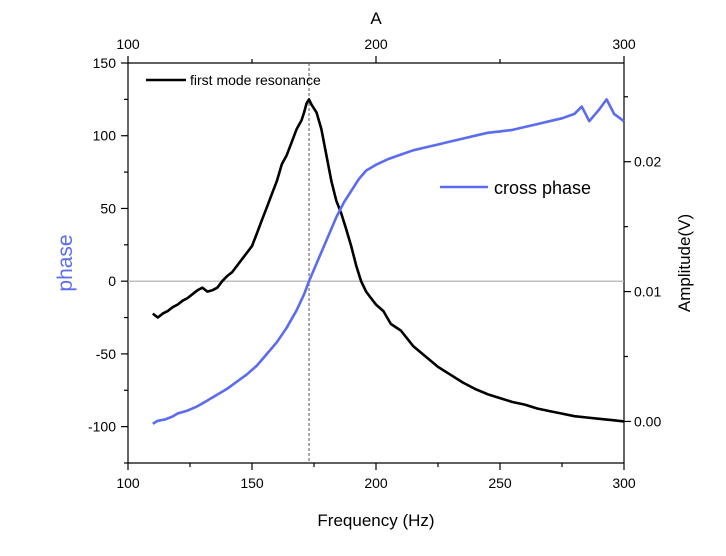 The height and width of the screenshot is (556, 726). What do you see at coordinates (647, 292) in the screenshot?
I see `y-right-tick-label: 0.01` at bounding box center [647, 292].